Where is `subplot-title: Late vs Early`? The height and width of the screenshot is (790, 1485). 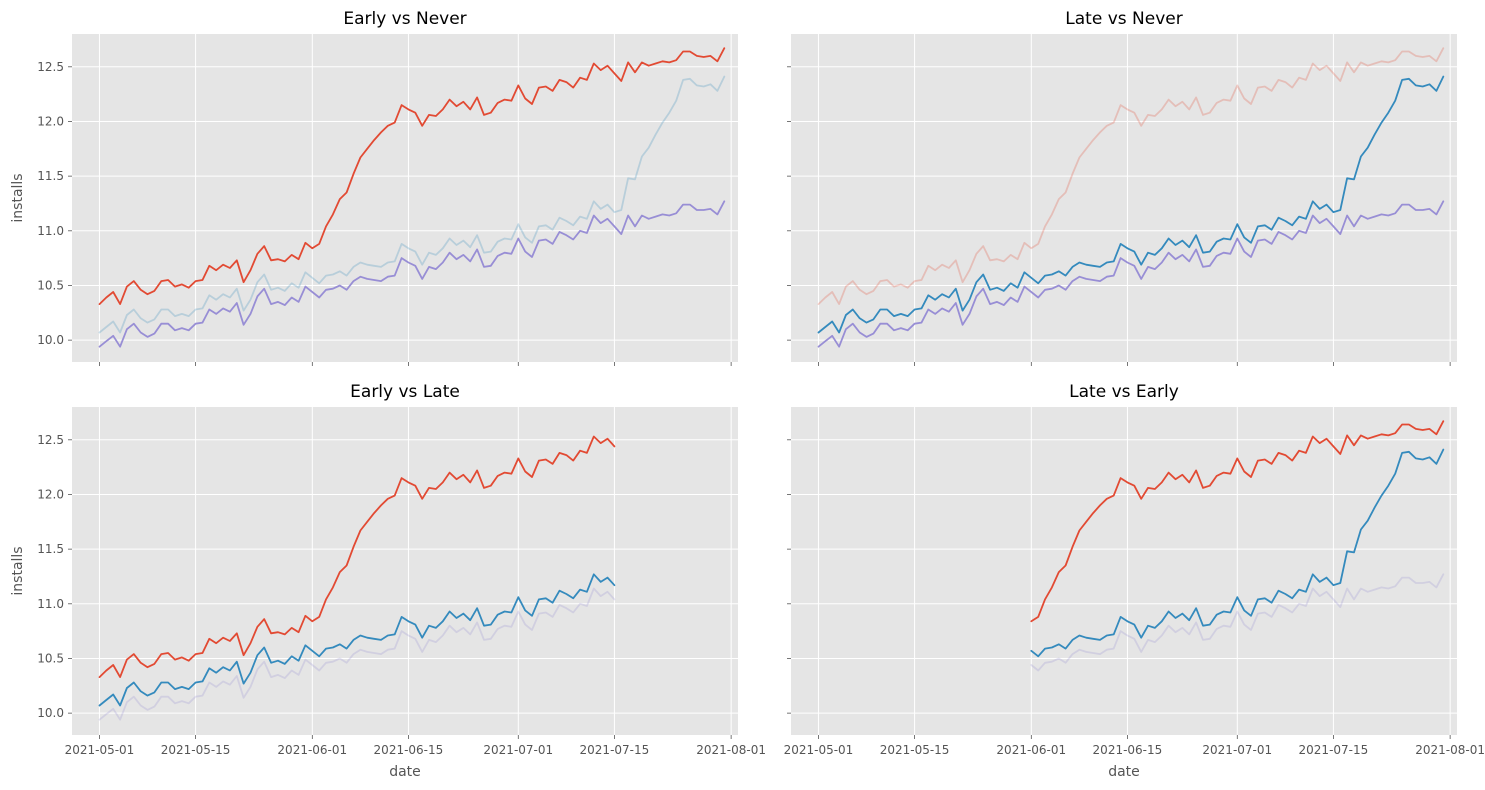
subplot-title: Late vs Early is located at coordinates (1124, 392).